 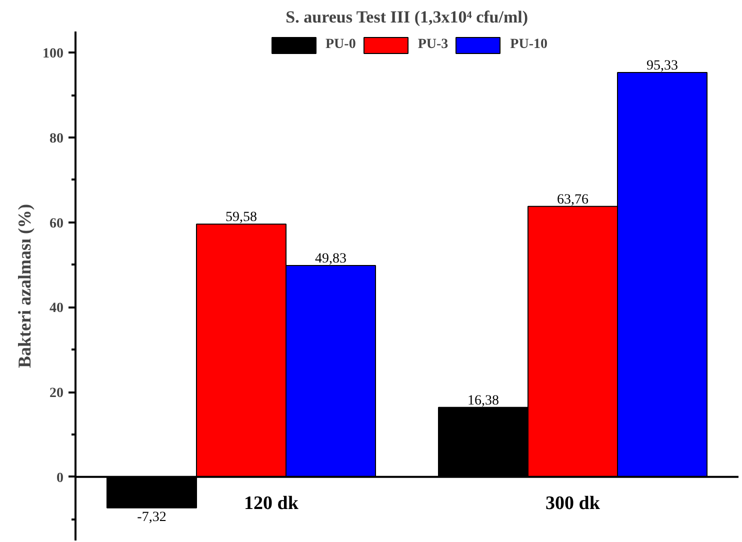 I want to click on y-tick-label: 0, so click(x=60, y=478).